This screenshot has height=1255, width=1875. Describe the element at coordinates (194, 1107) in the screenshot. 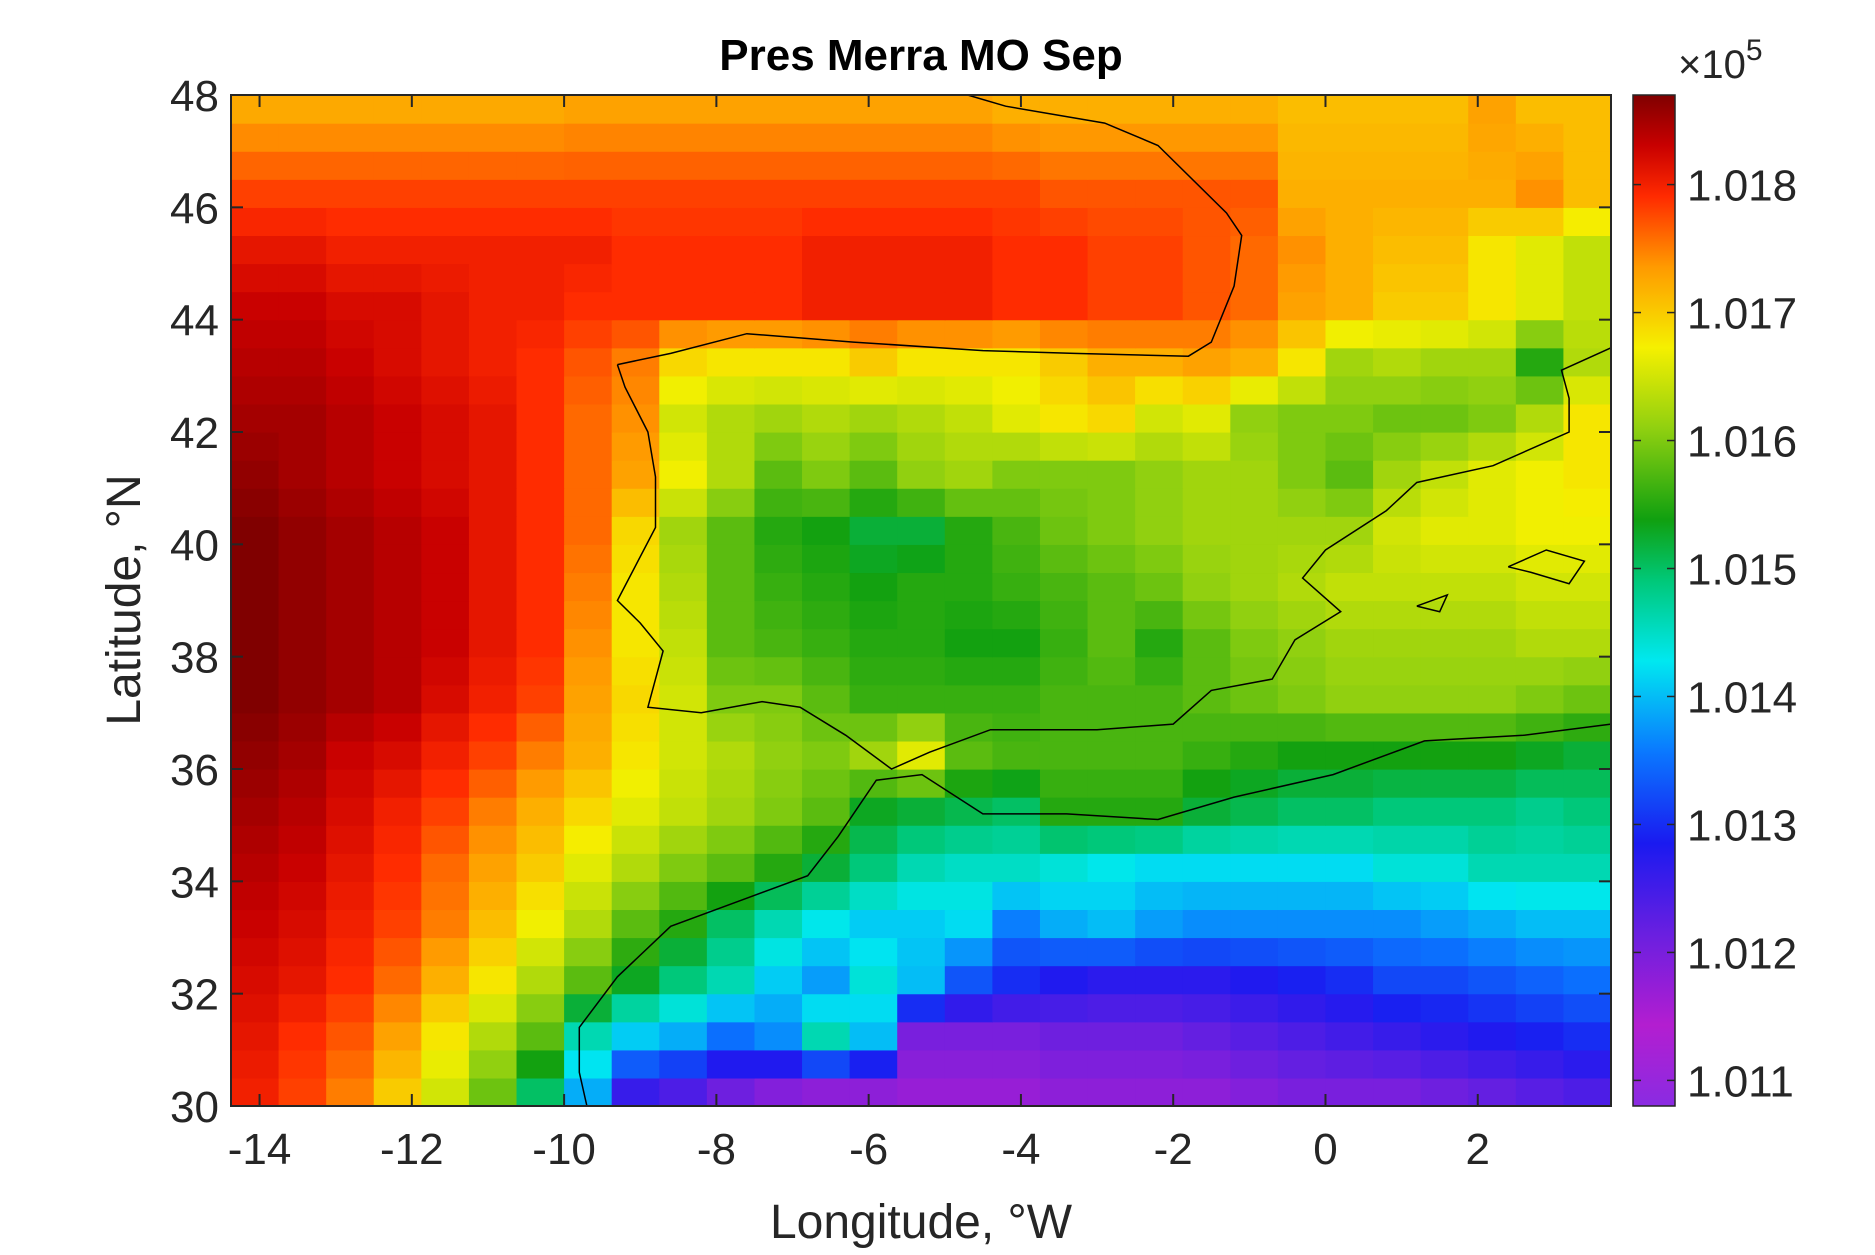

I see `y-tick-label: 30` at that location.